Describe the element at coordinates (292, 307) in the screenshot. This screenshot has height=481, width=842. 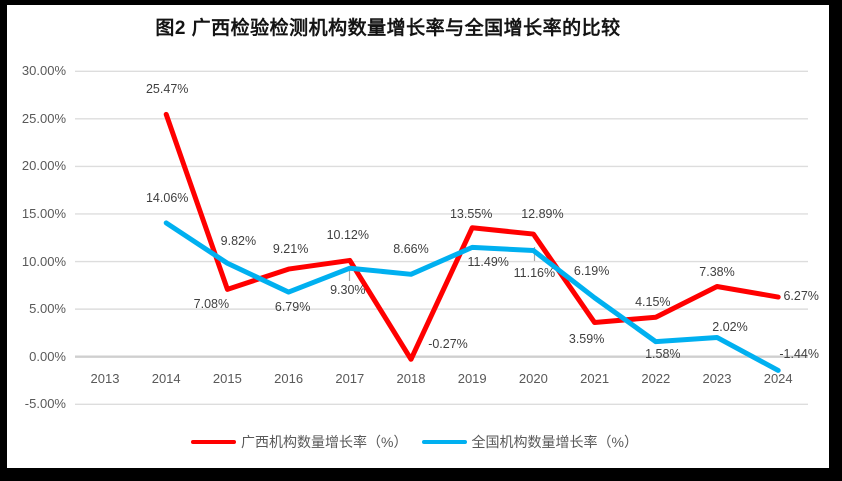
I see `national-data-label: 6.79%` at that location.